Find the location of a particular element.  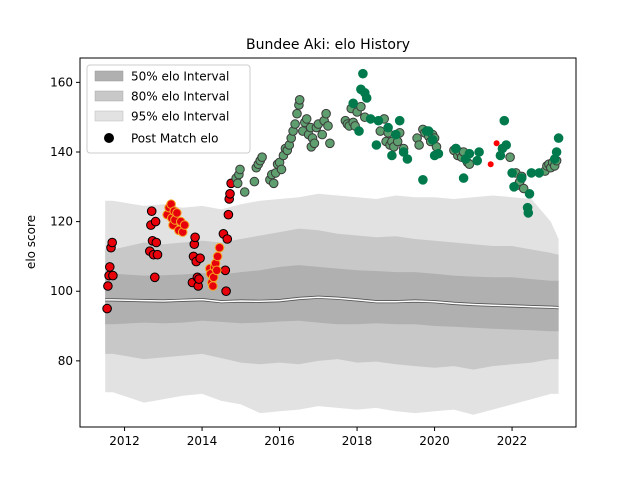

legend-label-post-match: Post Match elo is located at coordinates (174, 139).